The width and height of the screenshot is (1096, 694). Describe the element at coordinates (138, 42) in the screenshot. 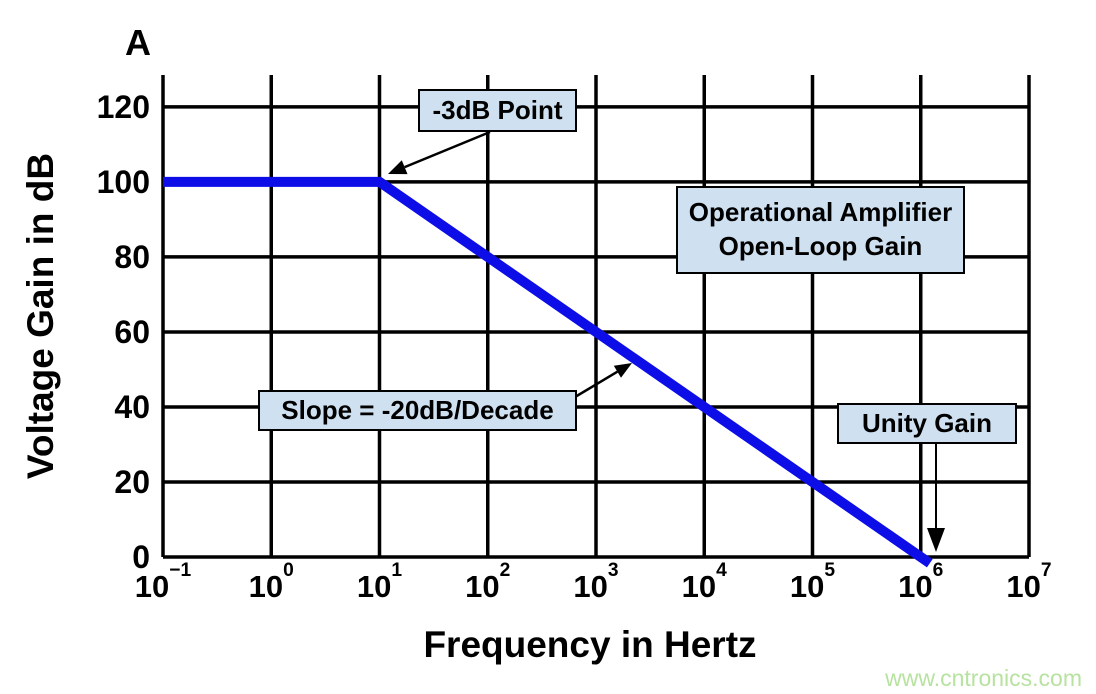

I see `plot-label-a: A` at that location.